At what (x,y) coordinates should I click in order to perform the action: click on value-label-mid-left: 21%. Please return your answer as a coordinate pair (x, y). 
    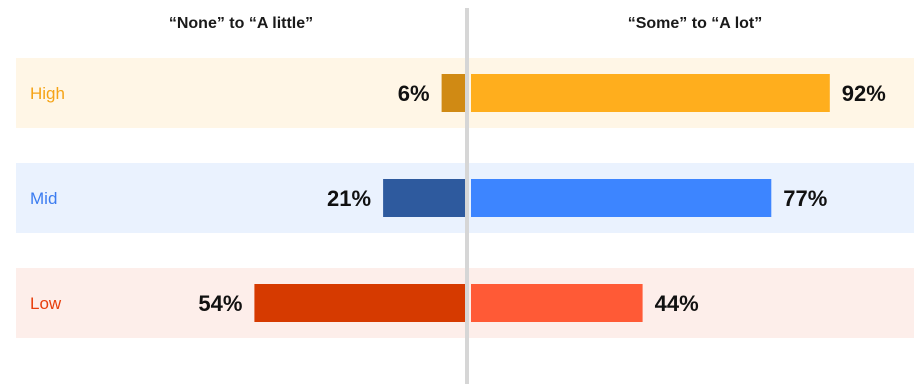
    Looking at the image, I should click on (349, 198).